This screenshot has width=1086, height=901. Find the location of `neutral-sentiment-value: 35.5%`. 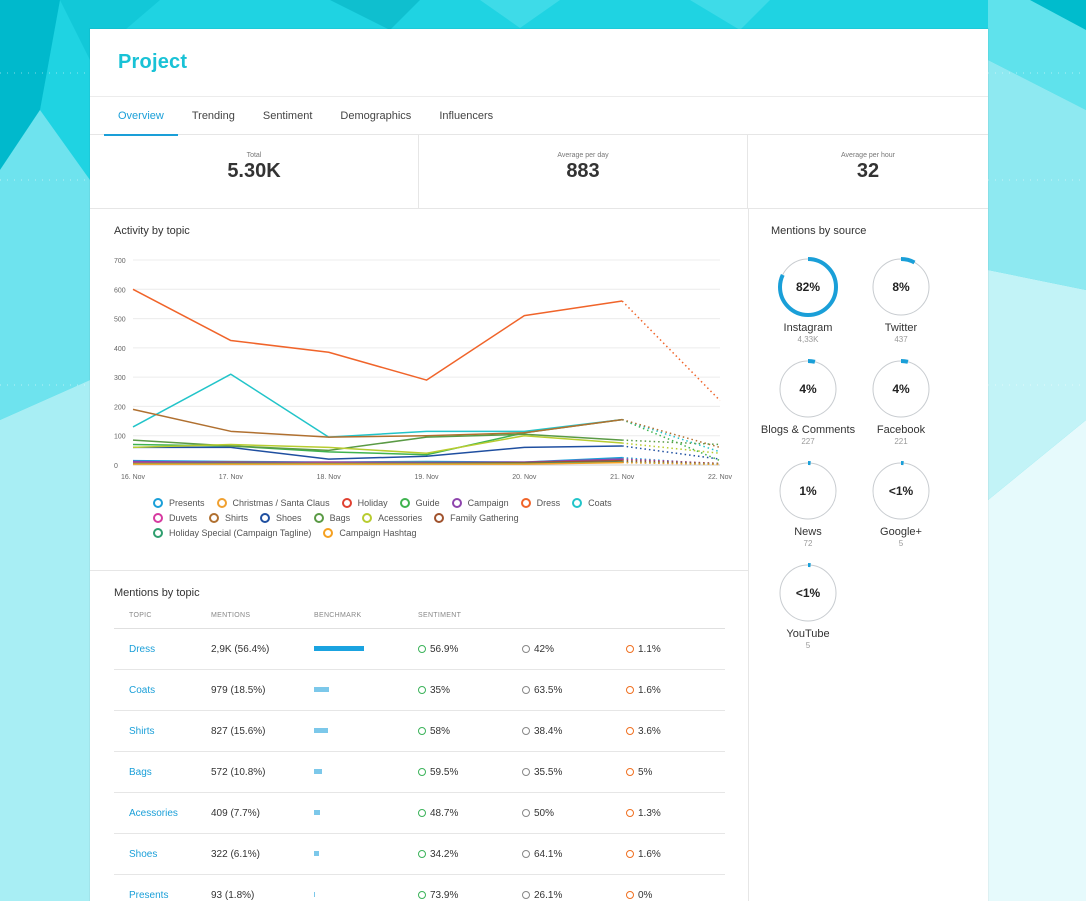

neutral-sentiment-value: 35.5% is located at coordinates (548, 772).